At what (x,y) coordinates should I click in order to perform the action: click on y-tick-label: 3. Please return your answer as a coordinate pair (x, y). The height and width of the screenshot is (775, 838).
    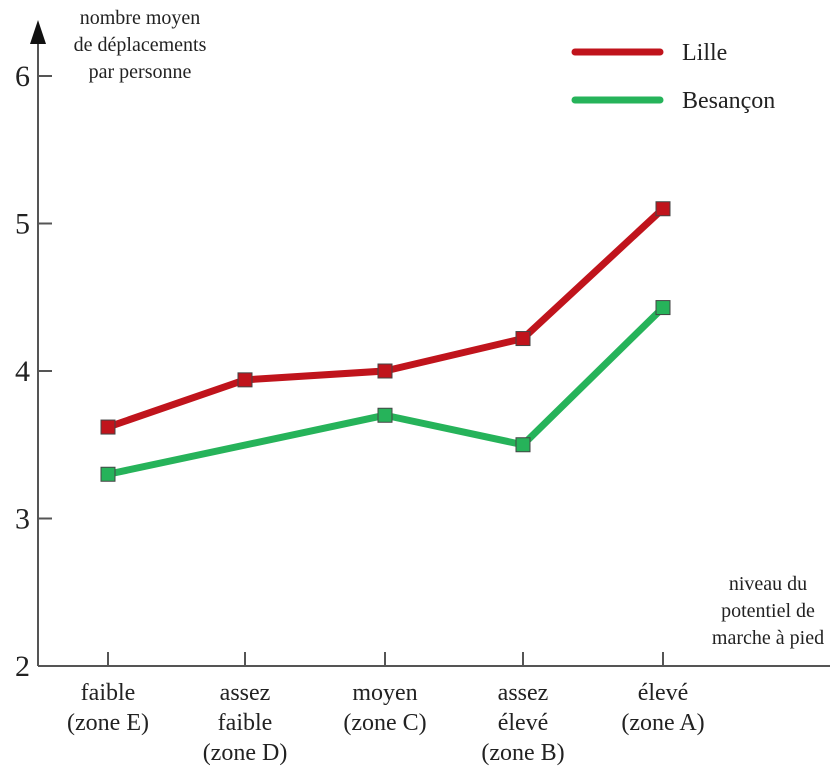
    Looking at the image, I should click on (22, 519).